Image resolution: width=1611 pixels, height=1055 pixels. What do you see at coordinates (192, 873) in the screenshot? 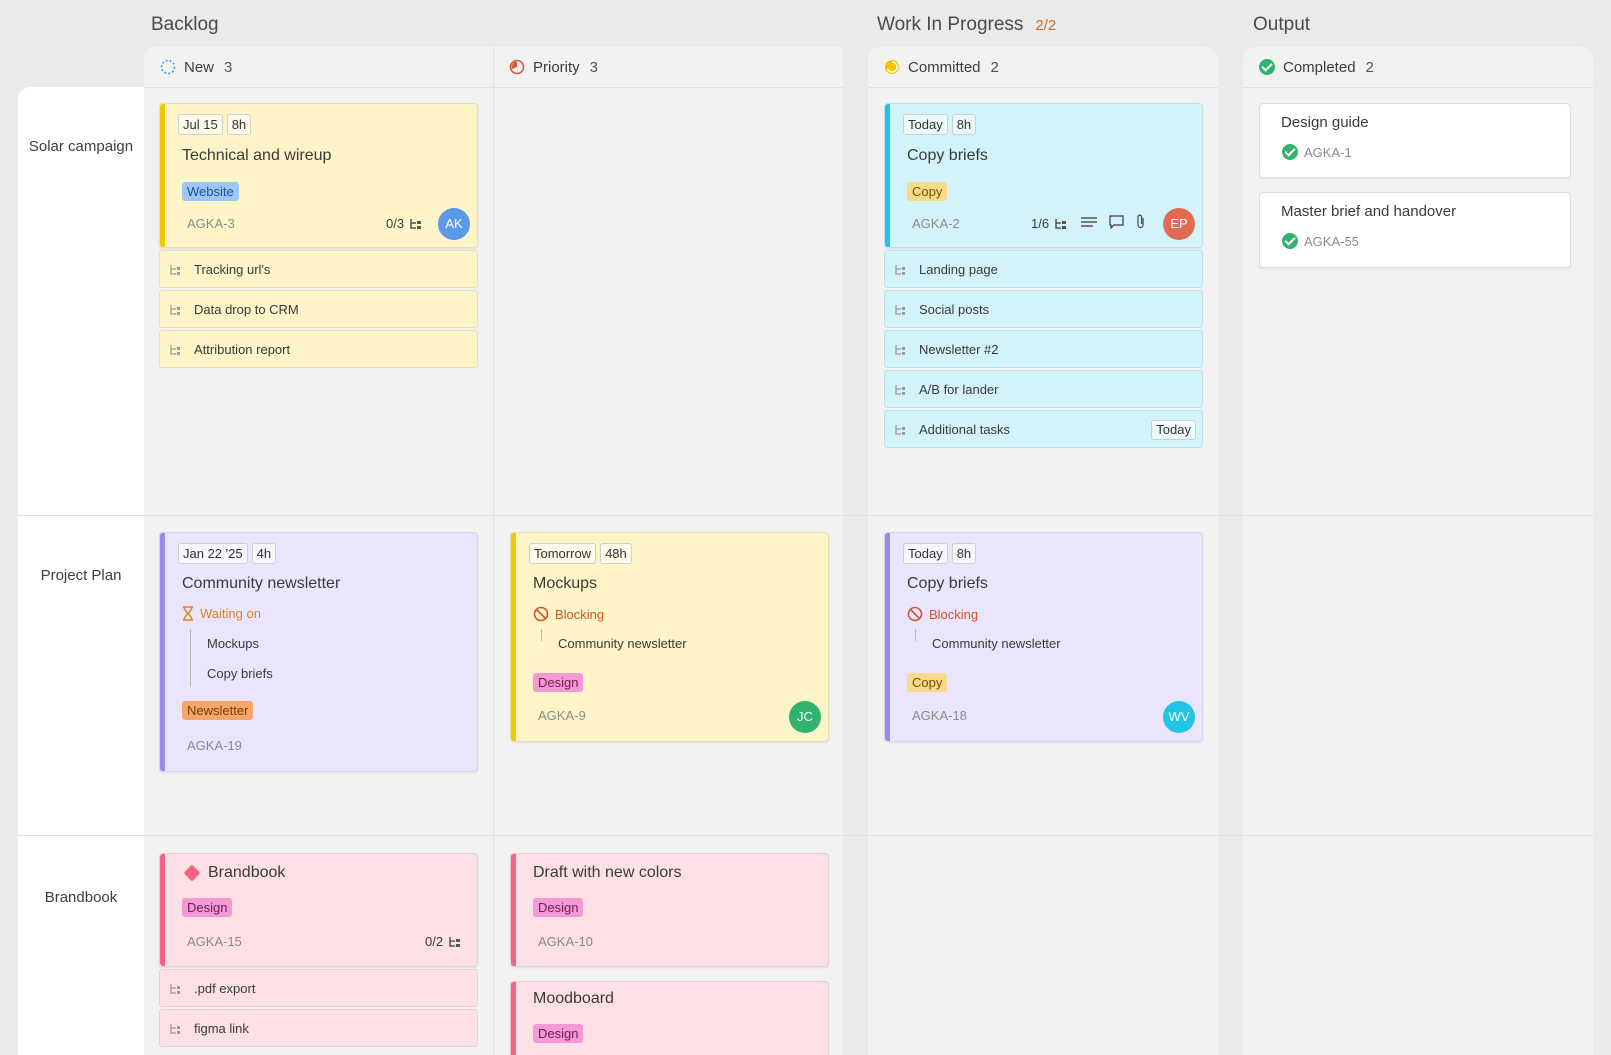
I see `epic-diamond-icon` at bounding box center [192, 873].